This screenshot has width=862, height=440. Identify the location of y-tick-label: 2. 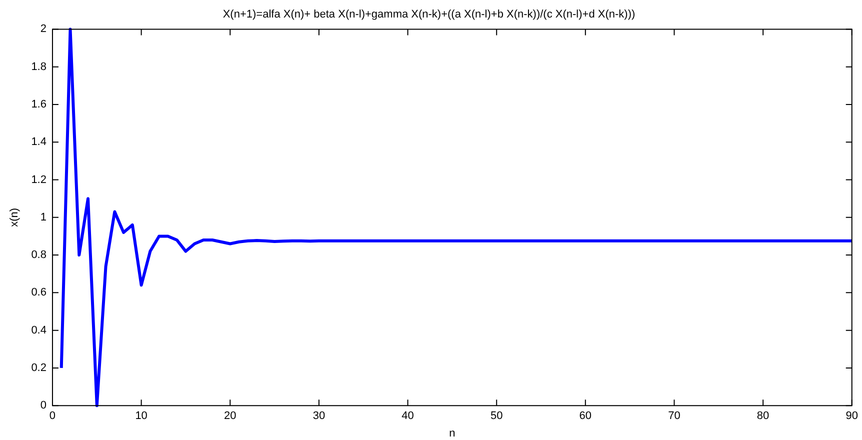
(43, 29).